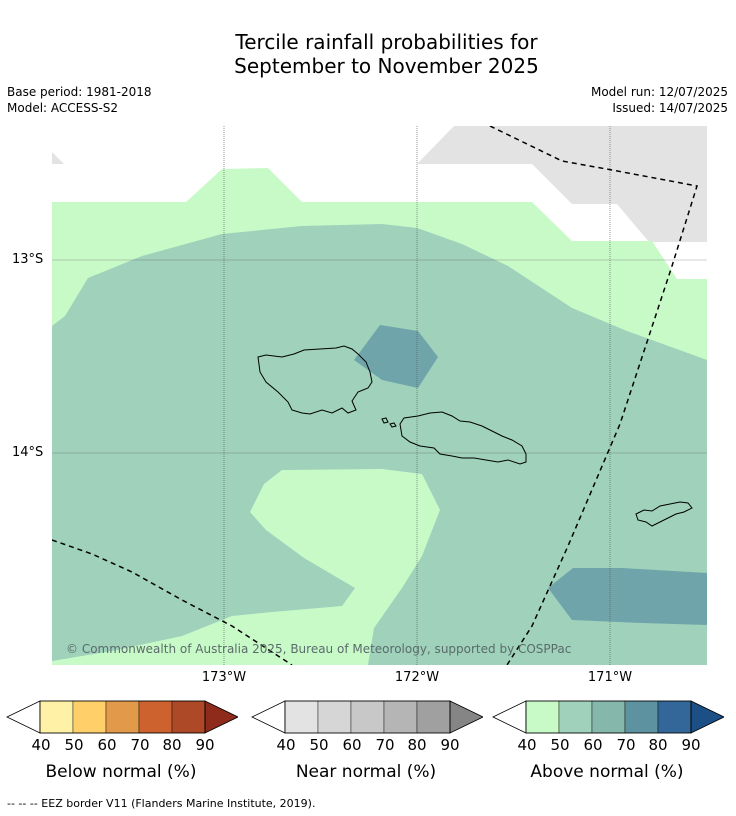 The height and width of the screenshot is (816, 736). I want to click on above-normal-70-patch-south, so click(627, 596).